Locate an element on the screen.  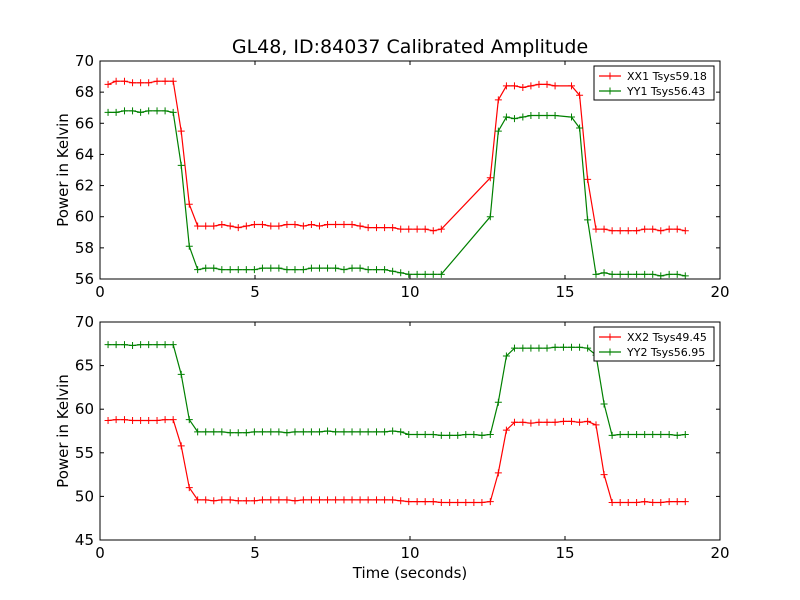
x-tick-label: 10 is located at coordinates (409, 553).